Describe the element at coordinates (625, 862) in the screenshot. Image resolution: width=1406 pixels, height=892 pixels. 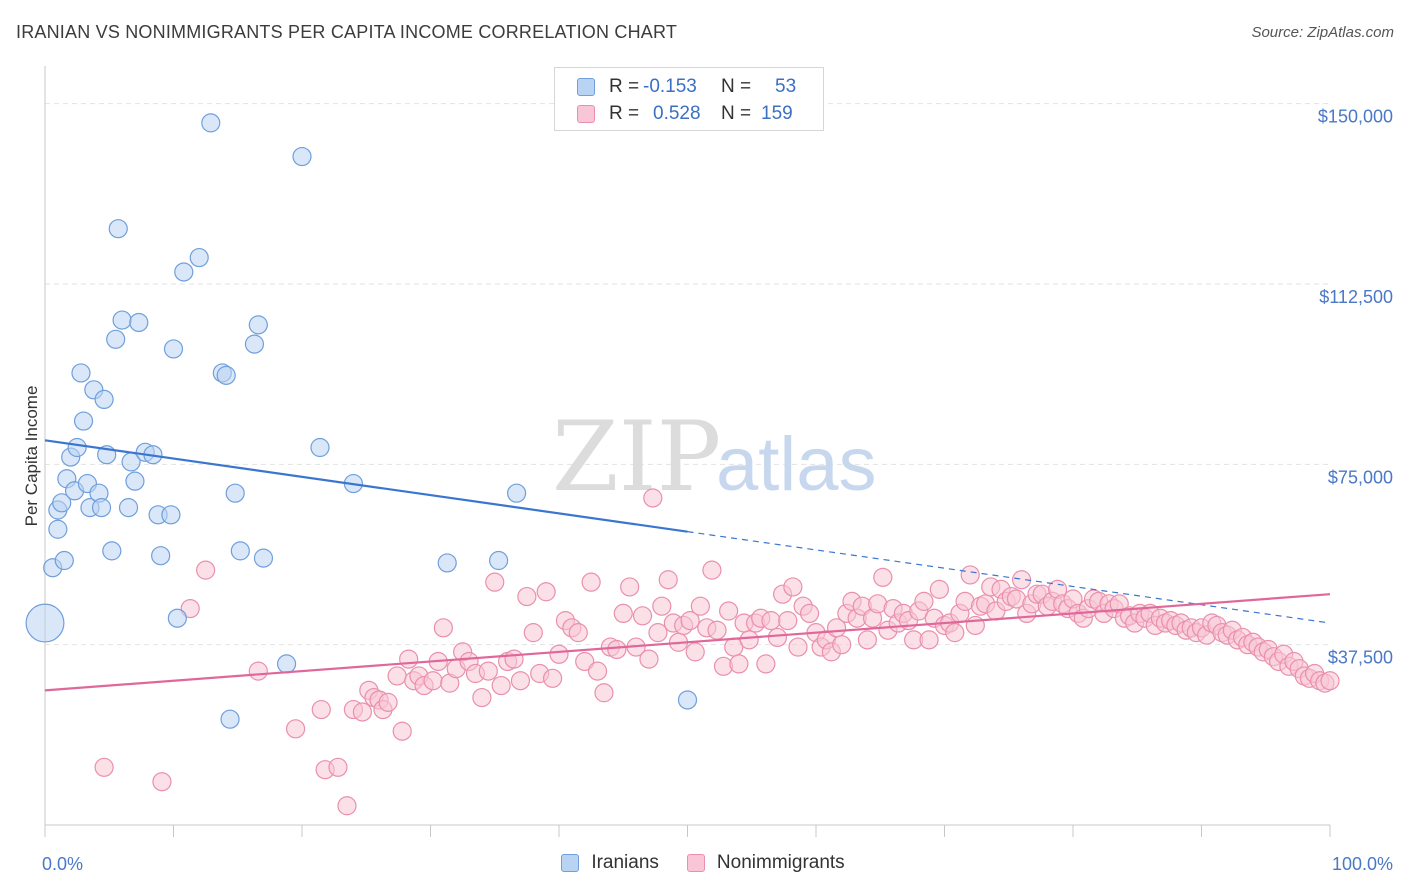
I see `legend-label: Iranians` at that location.